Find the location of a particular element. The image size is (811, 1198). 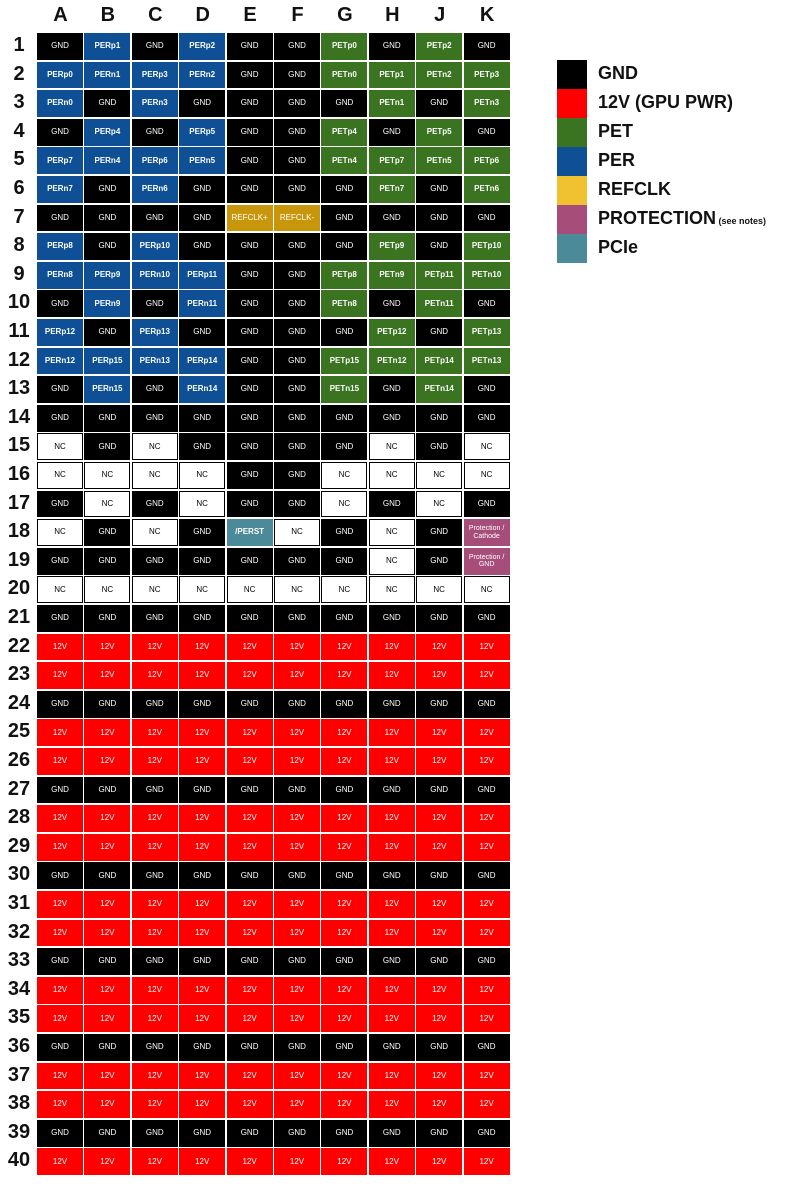

pin-b26: 12V is located at coordinates (107, 761).